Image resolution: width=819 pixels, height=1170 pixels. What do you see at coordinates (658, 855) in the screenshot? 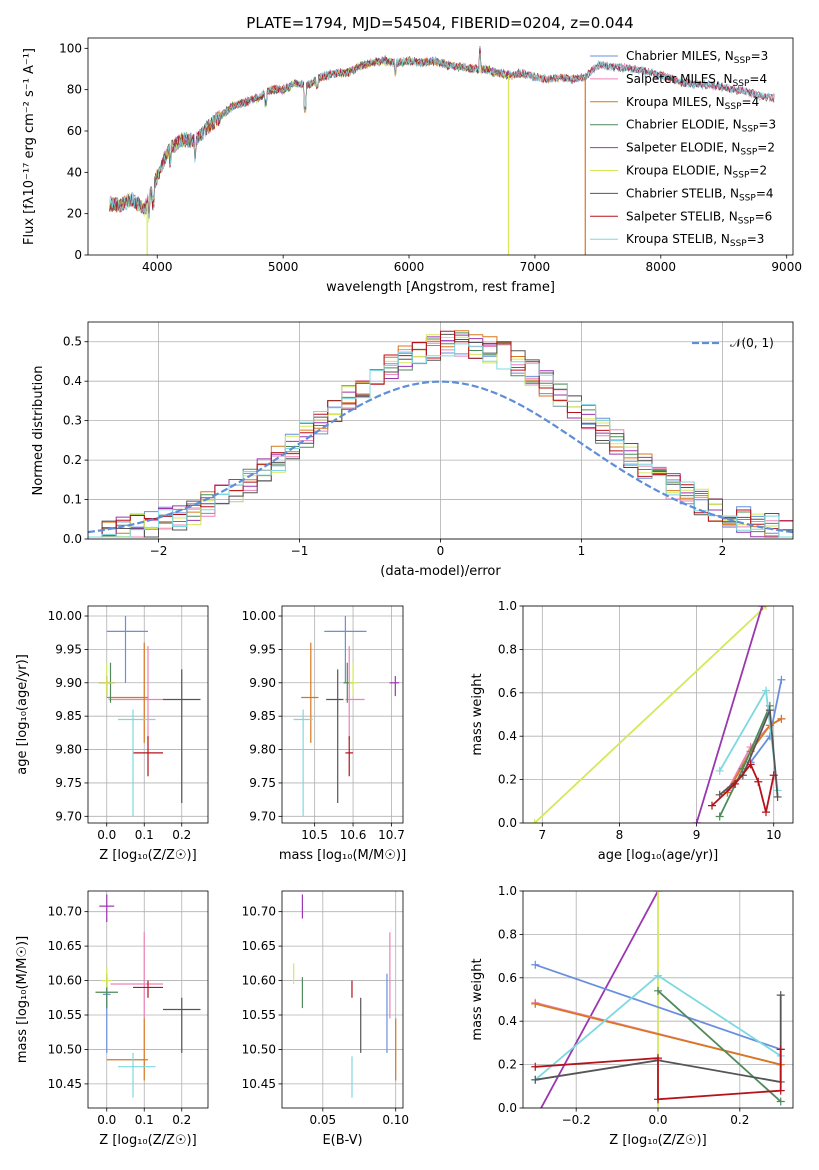
I see `x-axis-label: age [log₁₀(age/yr)]` at bounding box center [658, 855].